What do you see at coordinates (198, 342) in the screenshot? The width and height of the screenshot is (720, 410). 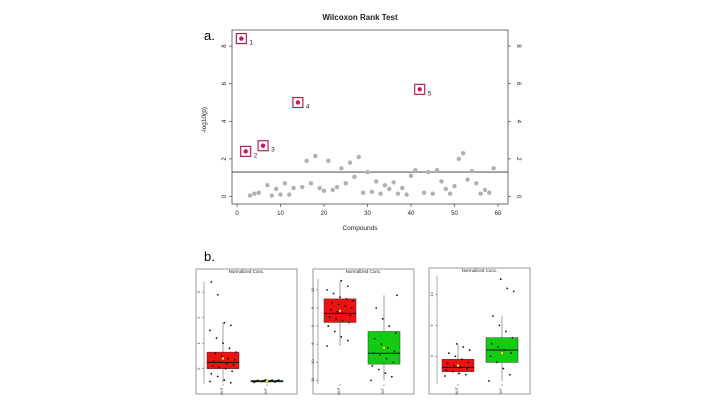 I see `y-tick-label: 1` at bounding box center [198, 342].